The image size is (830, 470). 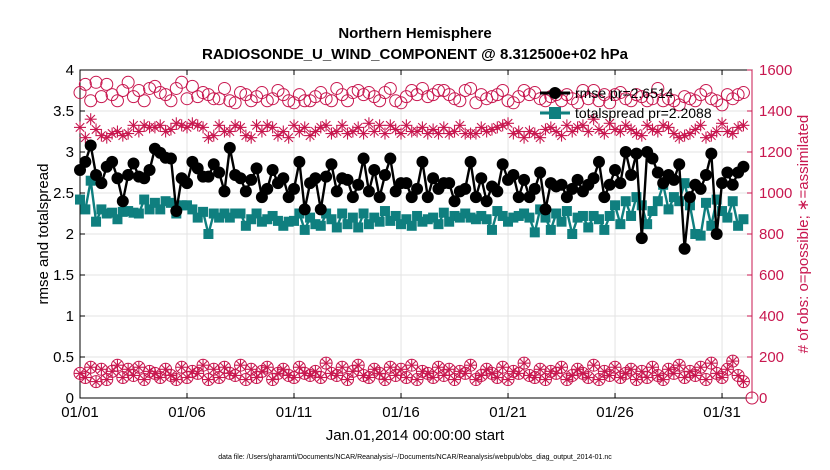 I want to click on legend-rmse-marker, so click(x=555, y=93).